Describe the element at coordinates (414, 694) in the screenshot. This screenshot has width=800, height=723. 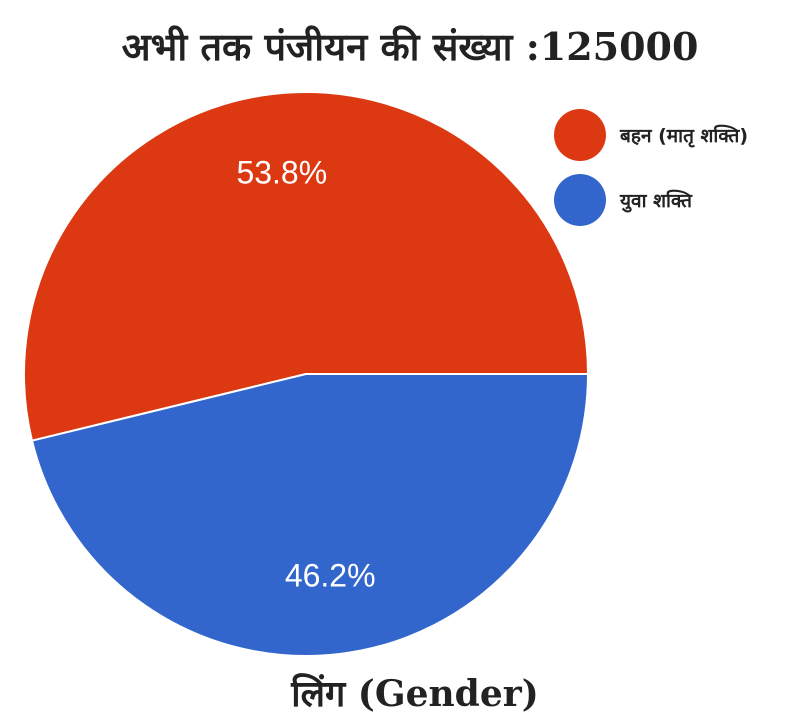
I see `chart-caption: लिंग (Gender)` at that location.